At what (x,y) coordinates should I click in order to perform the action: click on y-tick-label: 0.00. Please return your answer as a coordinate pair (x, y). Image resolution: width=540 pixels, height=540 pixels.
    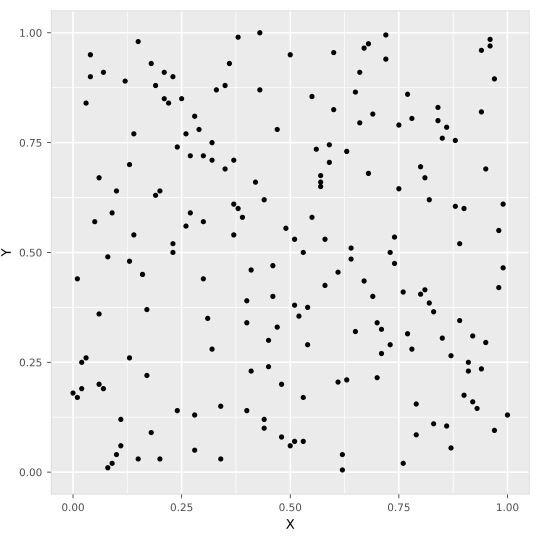
    Looking at the image, I should click on (31, 472).